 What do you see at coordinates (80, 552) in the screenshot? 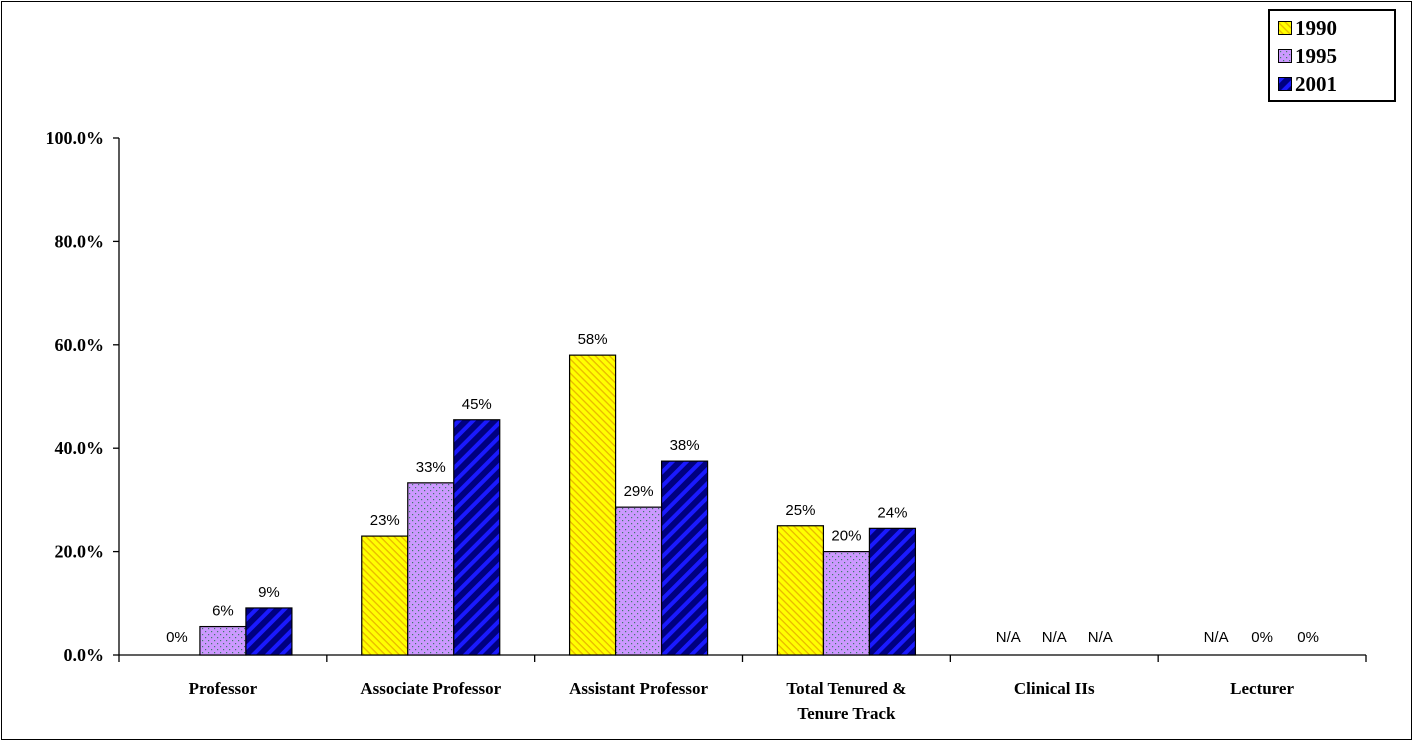
I see `y-tick-label: 20.0%` at bounding box center [80, 552].